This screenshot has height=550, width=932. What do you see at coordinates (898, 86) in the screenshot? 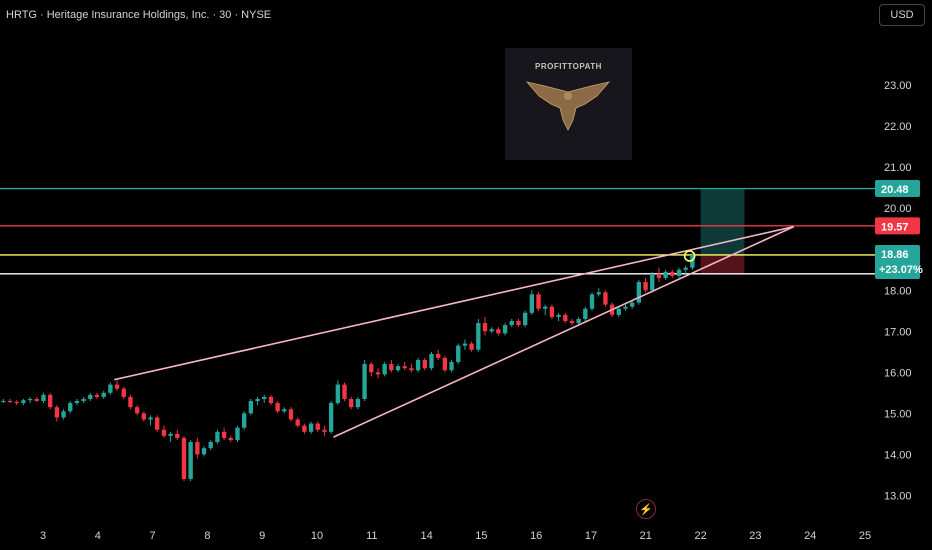
I see `y-tick-label: 23.00` at bounding box center [898, 86].